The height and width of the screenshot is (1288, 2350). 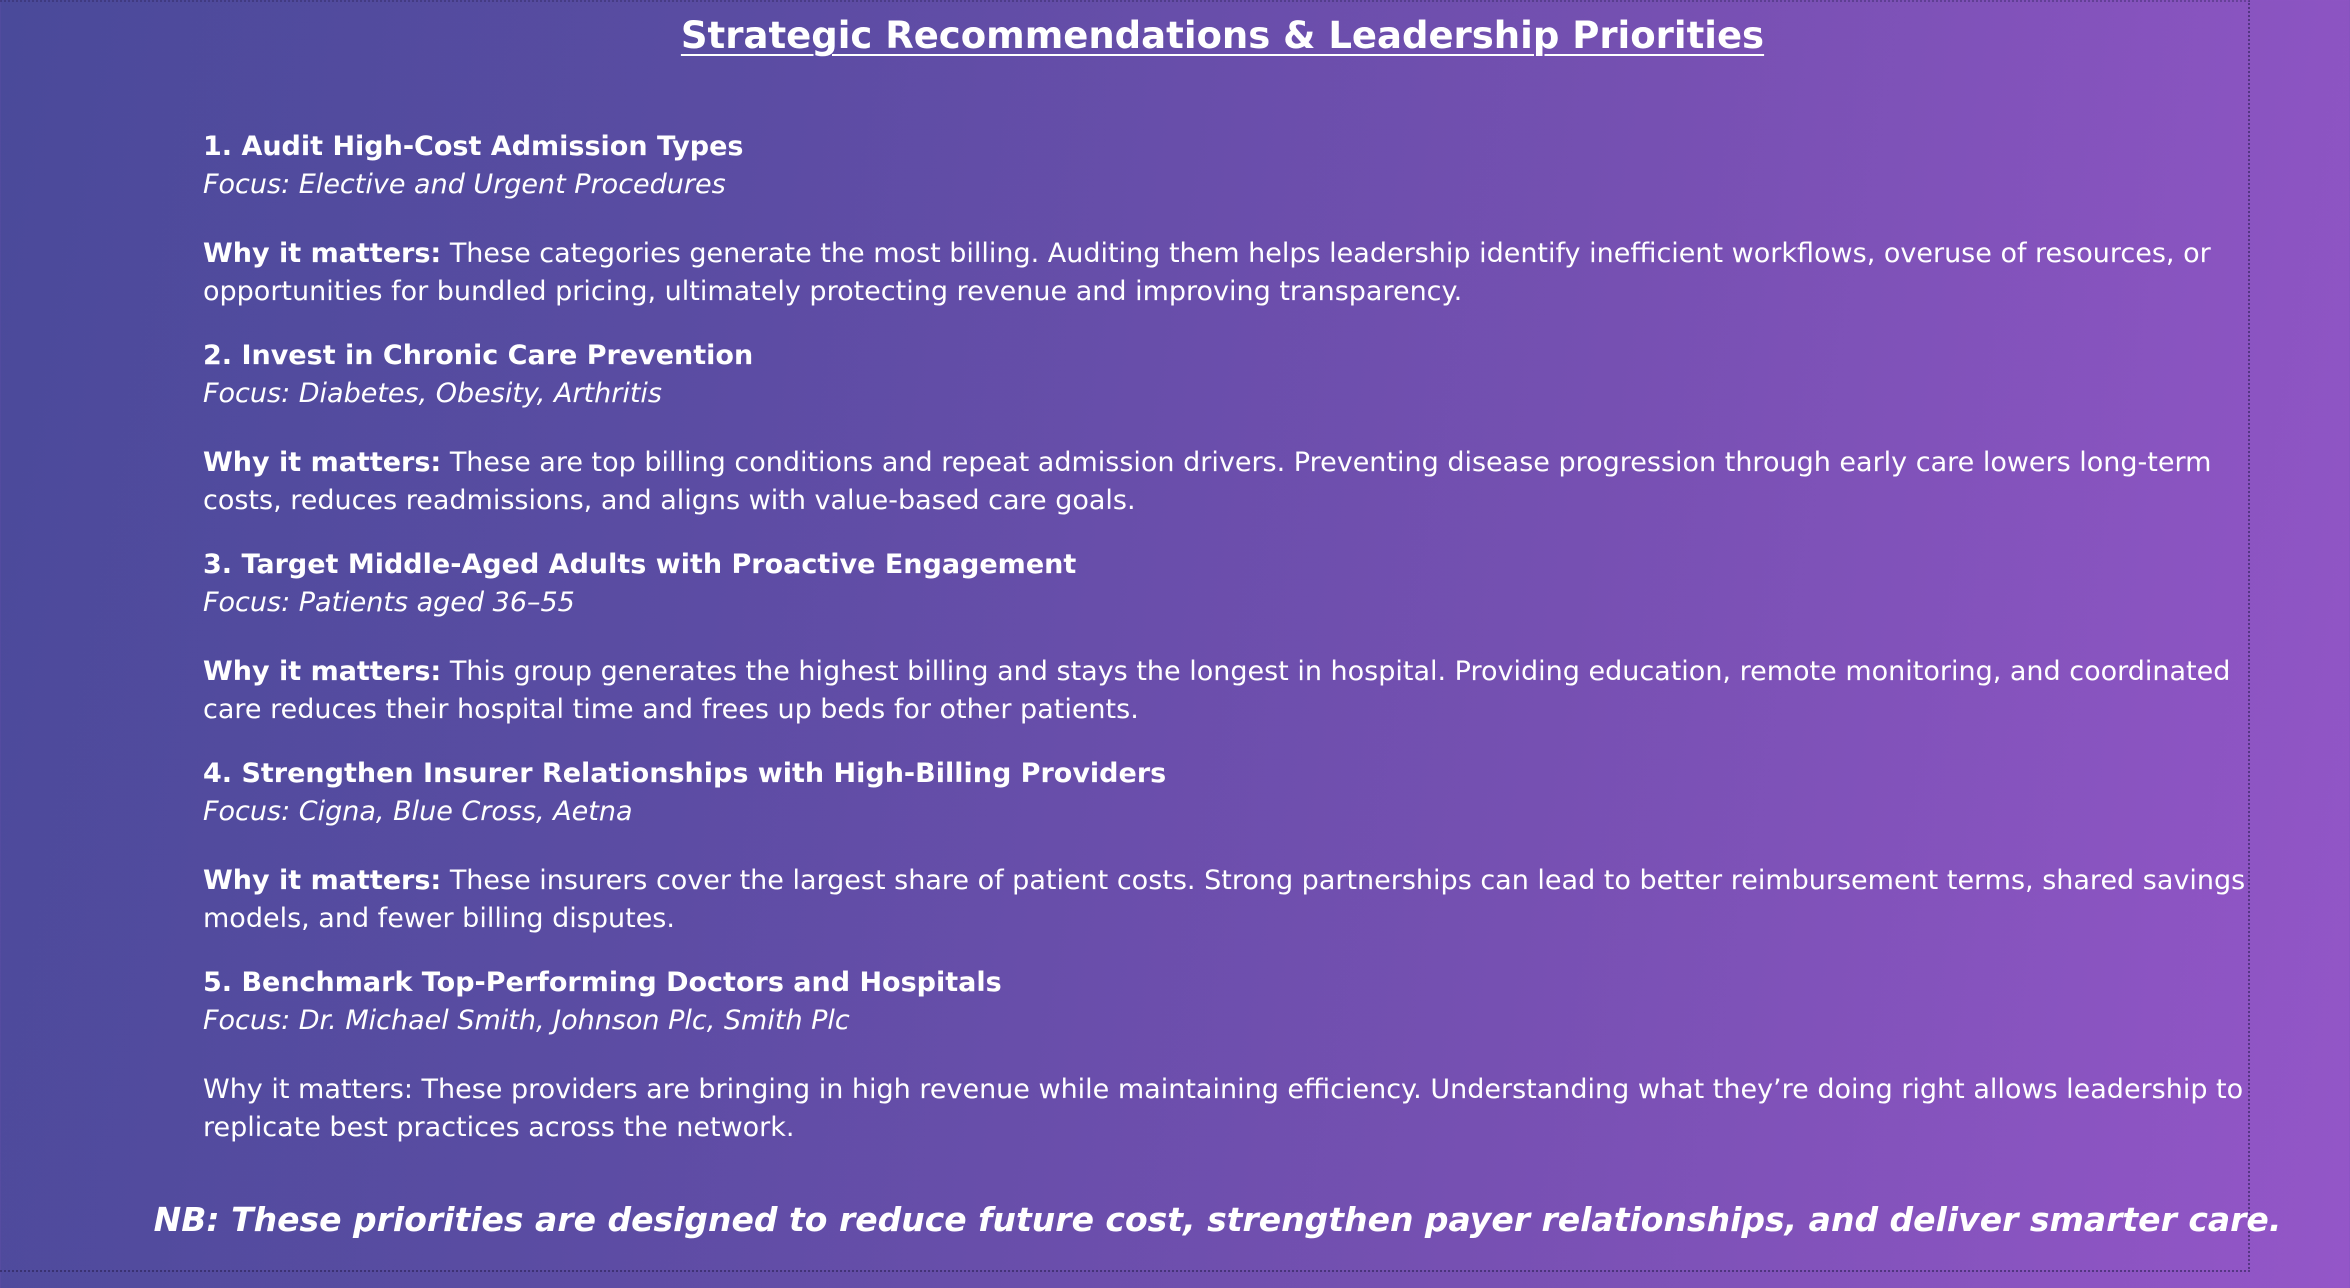 What do you see at coordinates (478, 355) in the screenshot?
I see `recommendation-heading: 2. Invest in Chronic Care Prevention` at bounding box center [478, 355].